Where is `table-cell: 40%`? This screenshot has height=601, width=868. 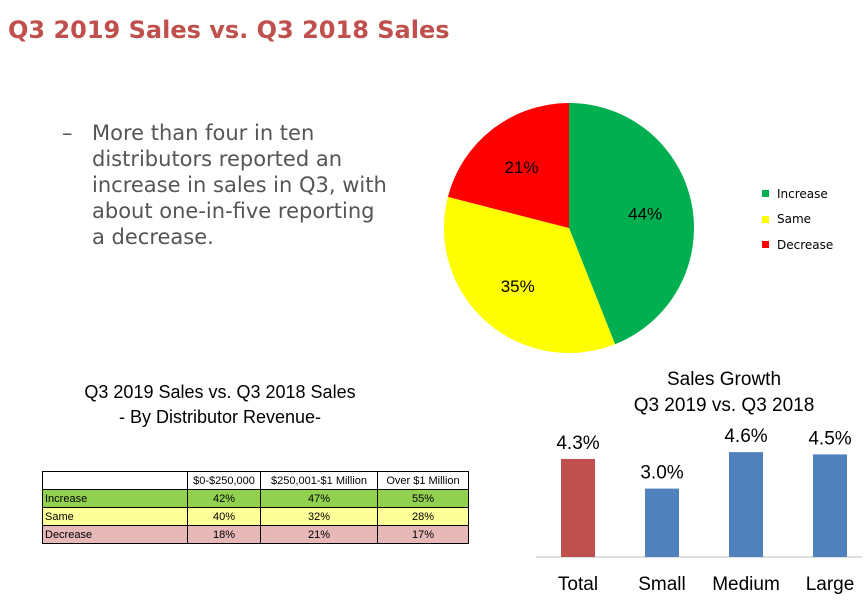
table-cell: 40% is located at coordinates (224, 516).